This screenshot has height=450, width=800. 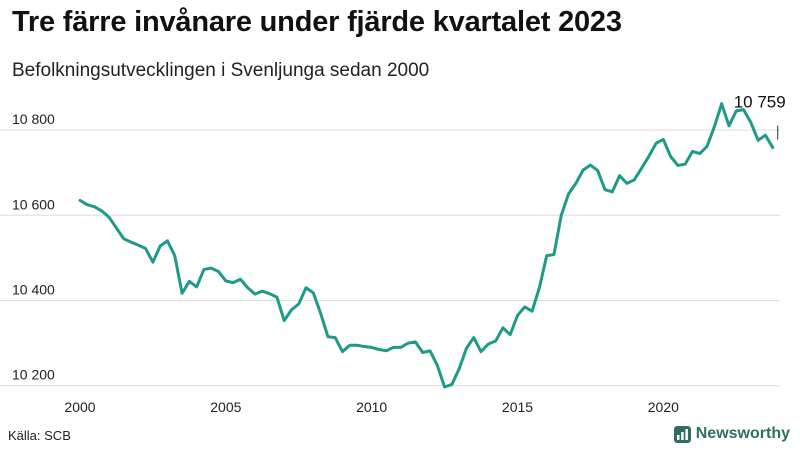 I want to click on y-tick-label: 10 200, so click(x=33, y=375).